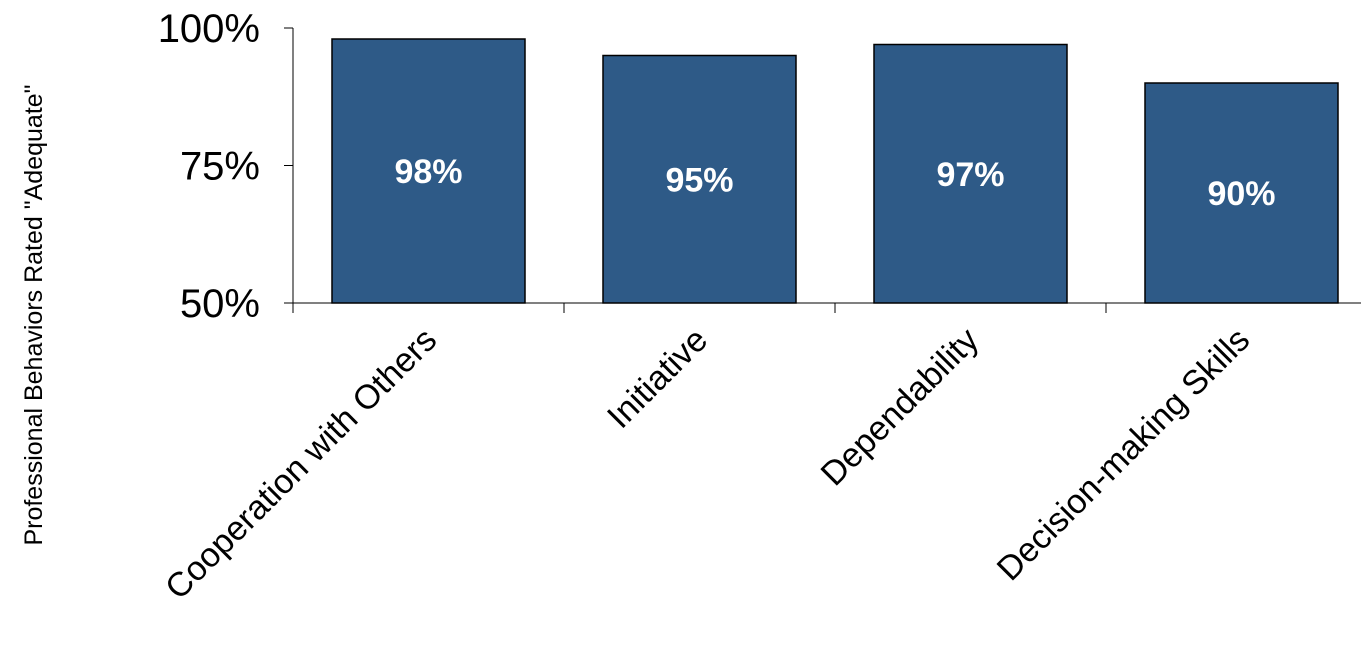  I want to click on y-axis-title-group: Professional Behaviors Rated "Adequate", so click(34, 314).